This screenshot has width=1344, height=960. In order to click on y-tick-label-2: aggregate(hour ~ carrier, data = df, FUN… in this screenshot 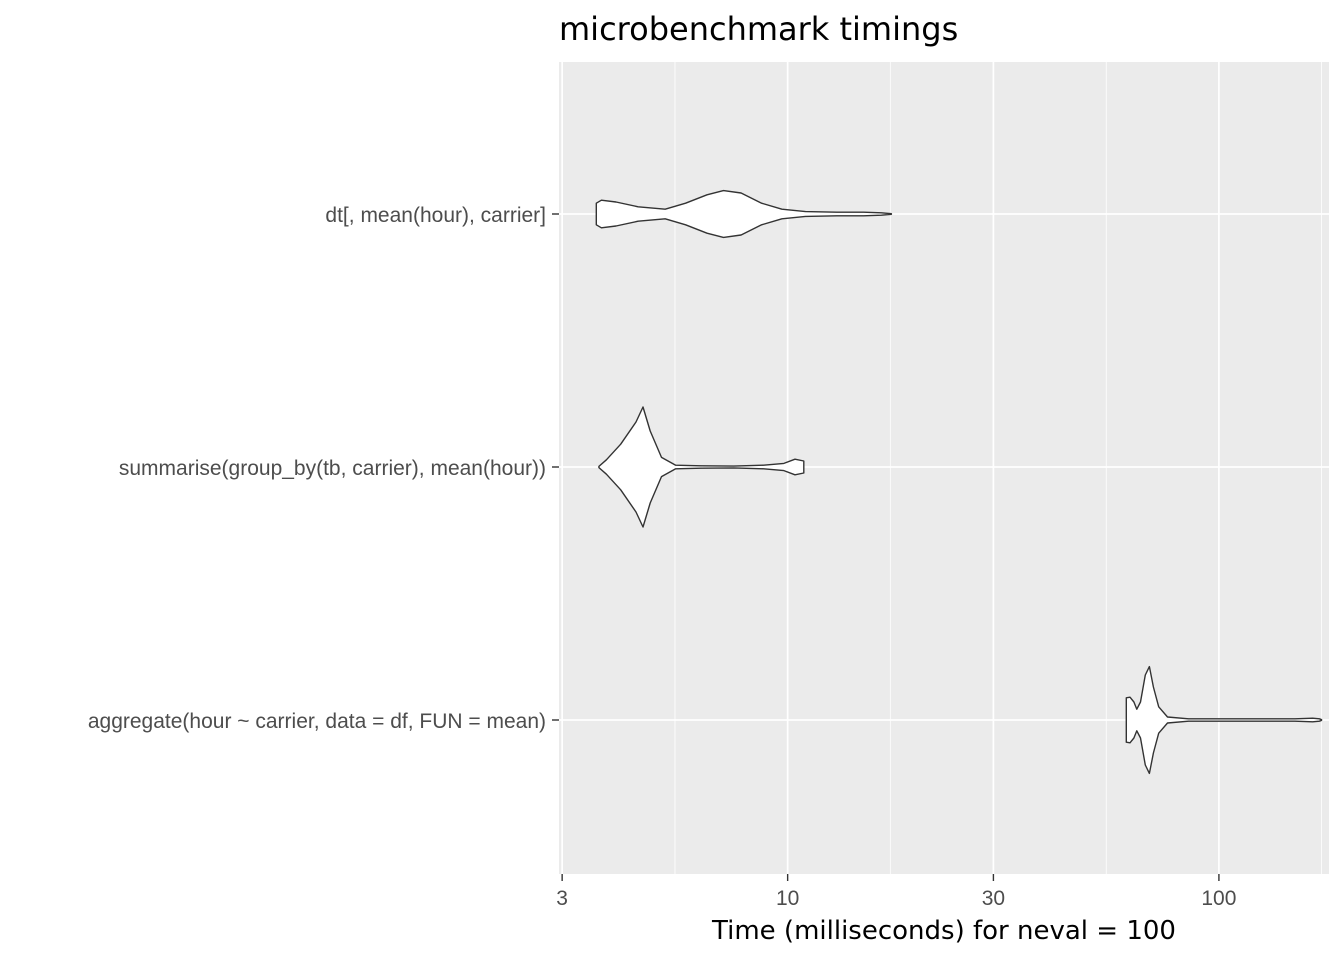, I will do `click(317, 721)`.